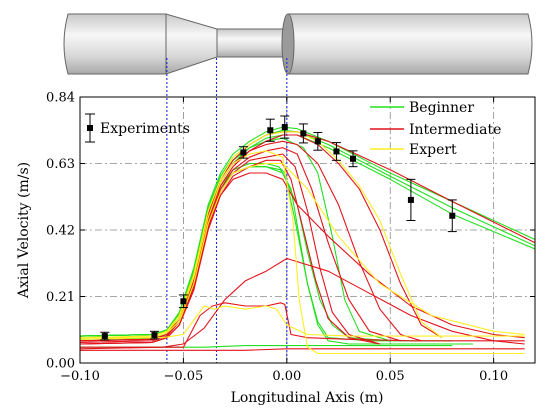  I want to click on outlet-step-face, so click(288, 44).